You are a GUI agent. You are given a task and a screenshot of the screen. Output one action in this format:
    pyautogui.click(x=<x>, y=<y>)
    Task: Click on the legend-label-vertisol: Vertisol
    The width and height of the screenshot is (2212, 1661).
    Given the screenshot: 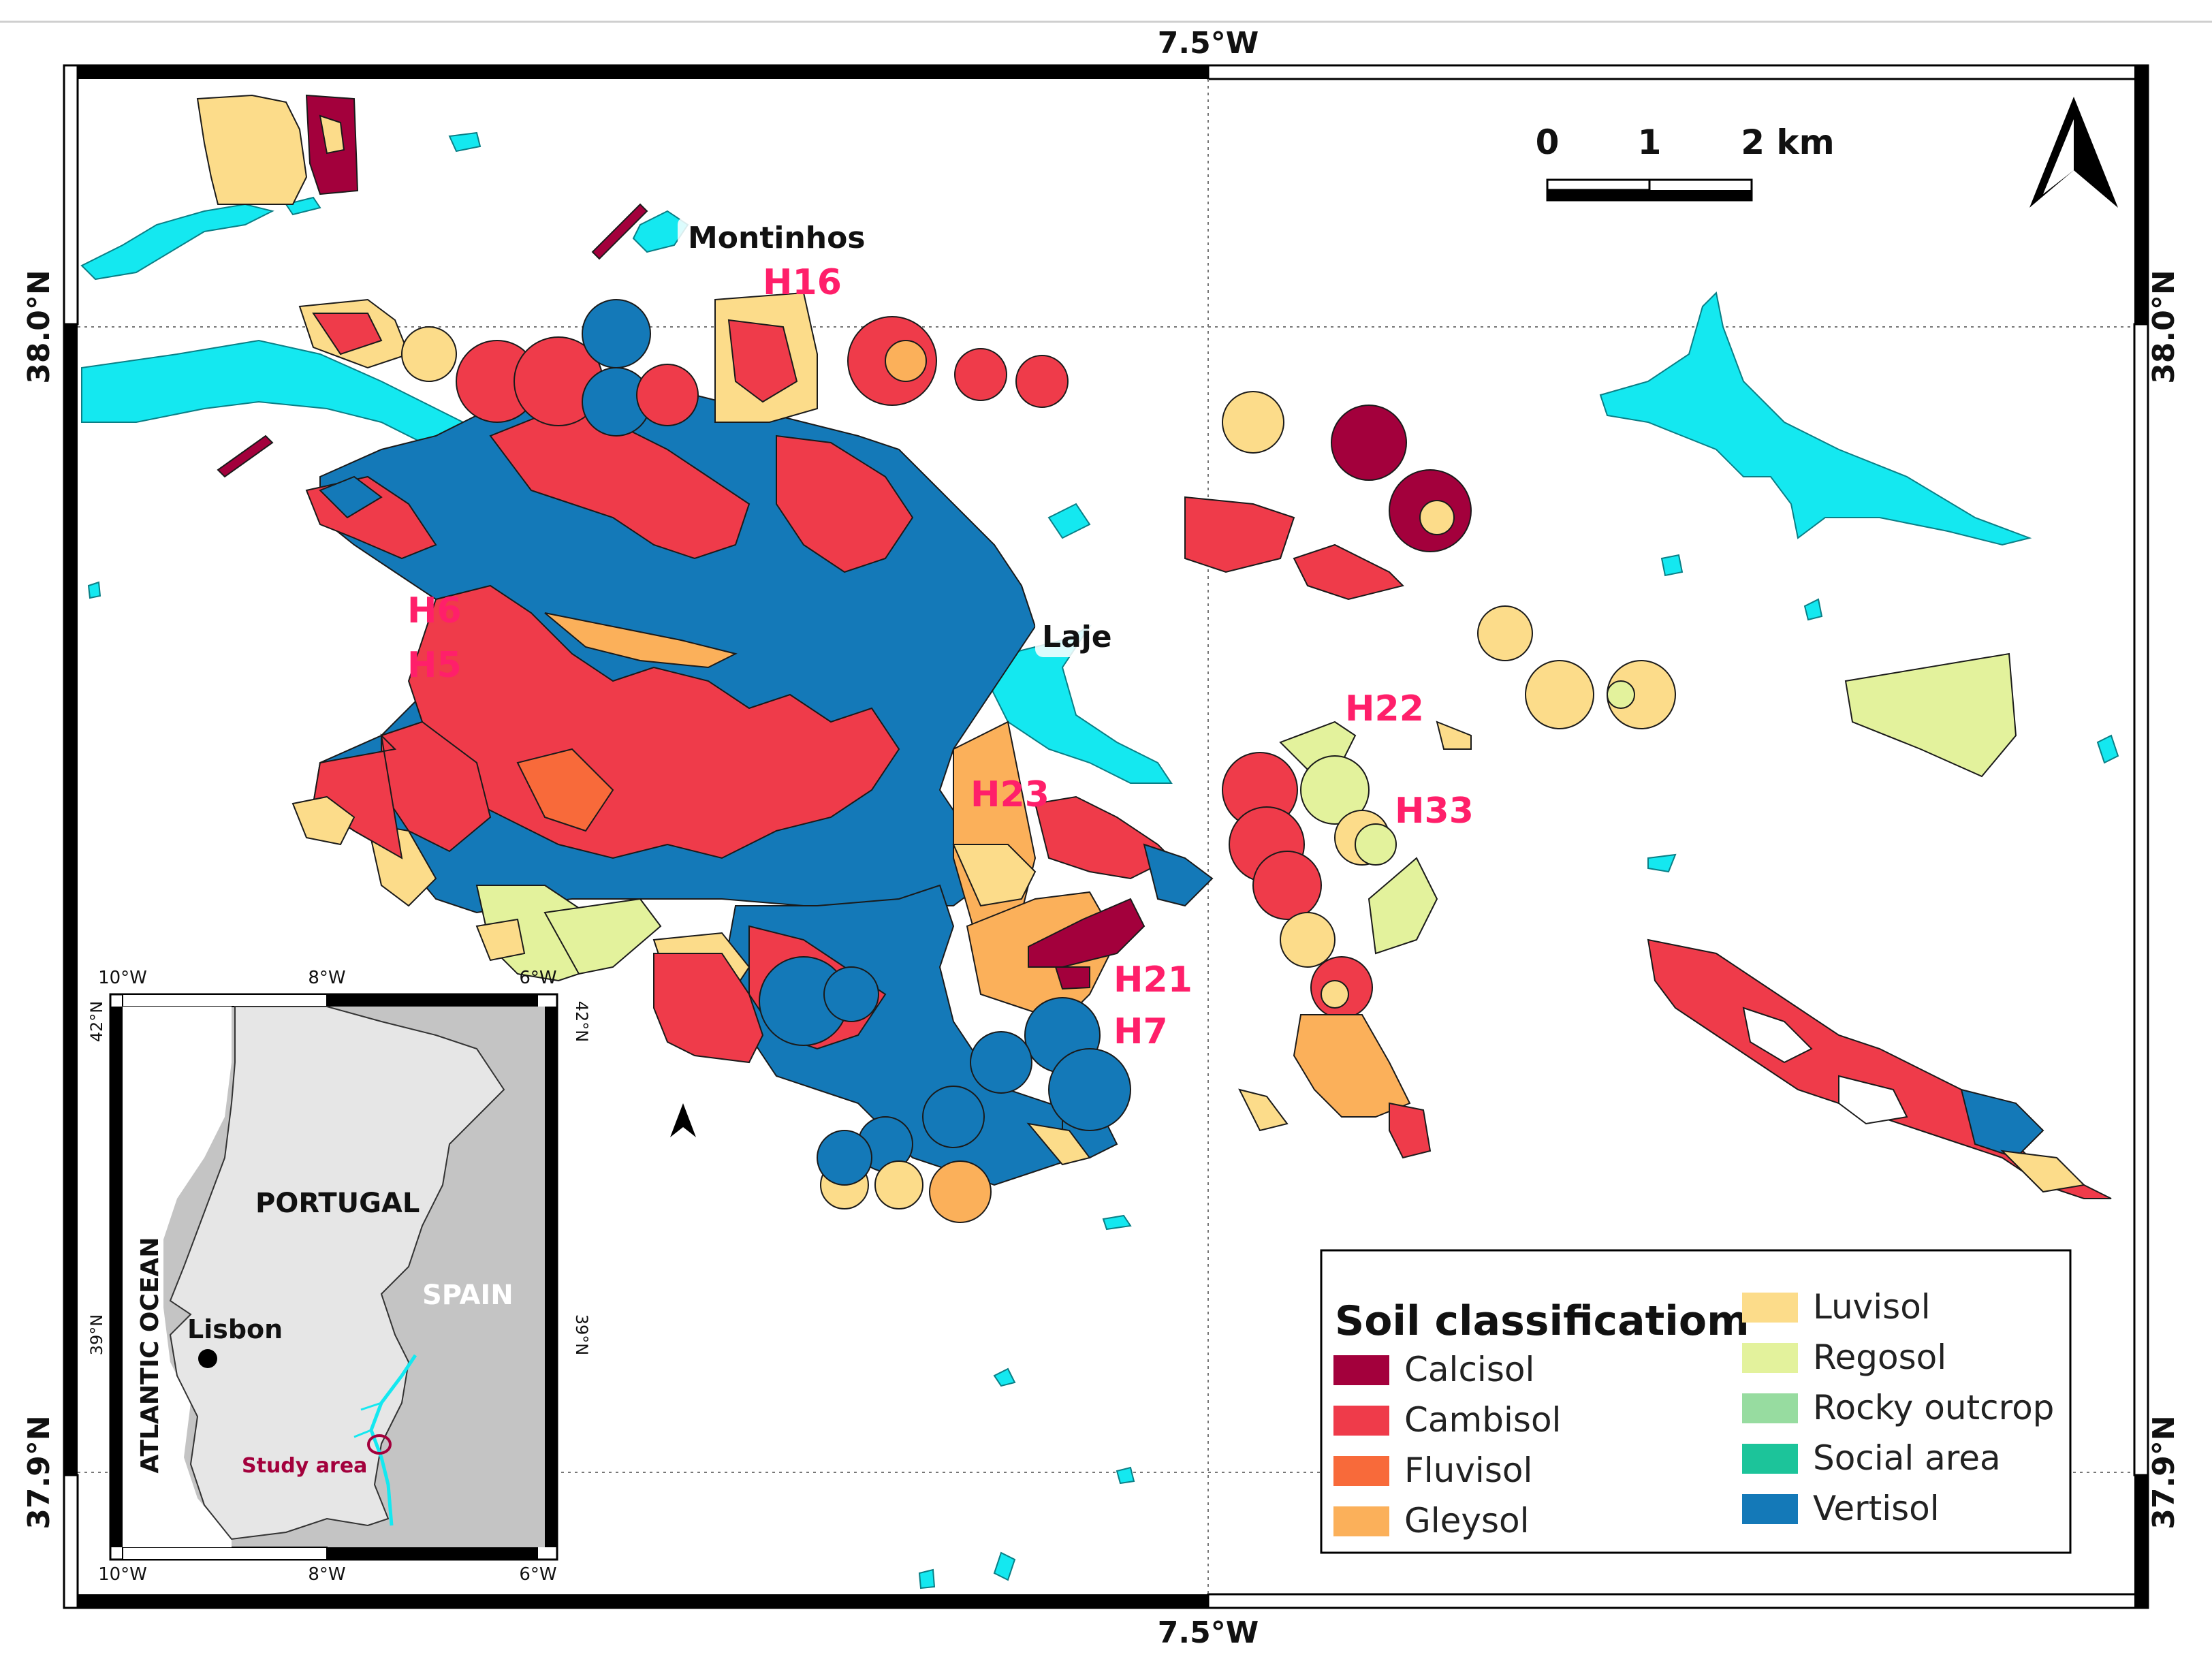 What is the action you would take?
    pyautogui.click(x=1876, y=1508)
    